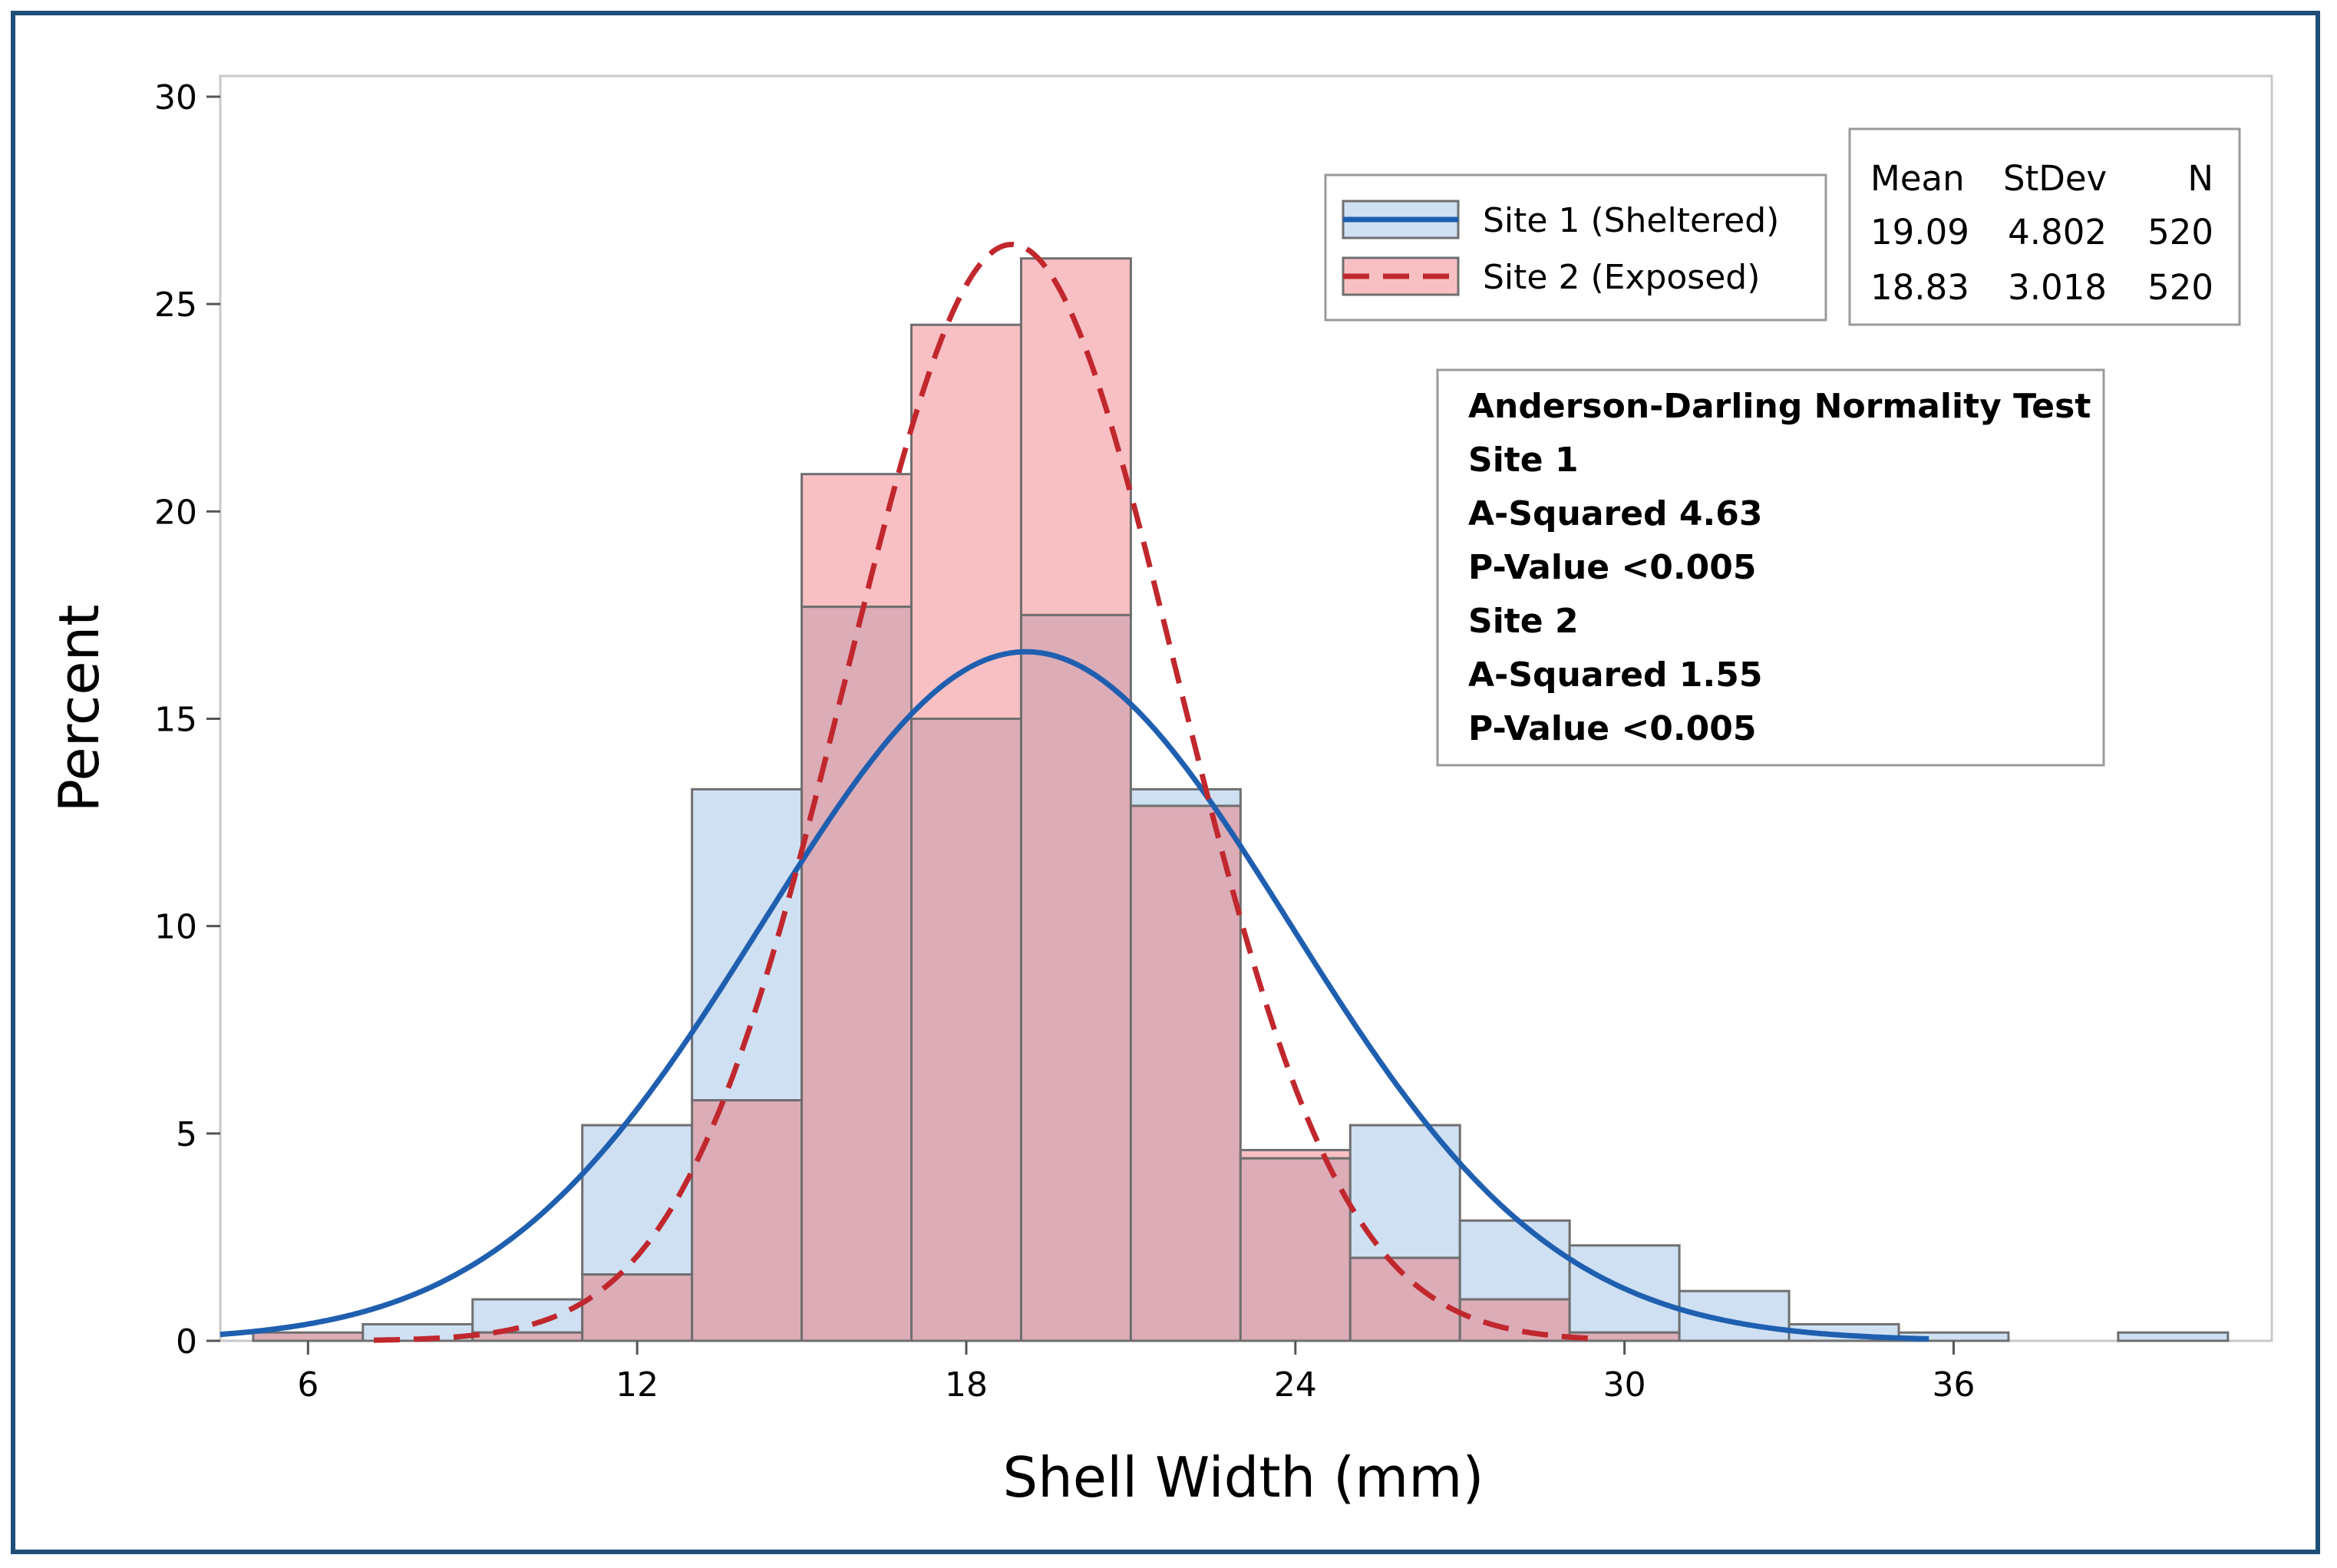 The image size is (2337, 1568). Describe the element at coordinates (308, 1385) in the screenshot. I see `x-tick-label-0: 6` at that location.